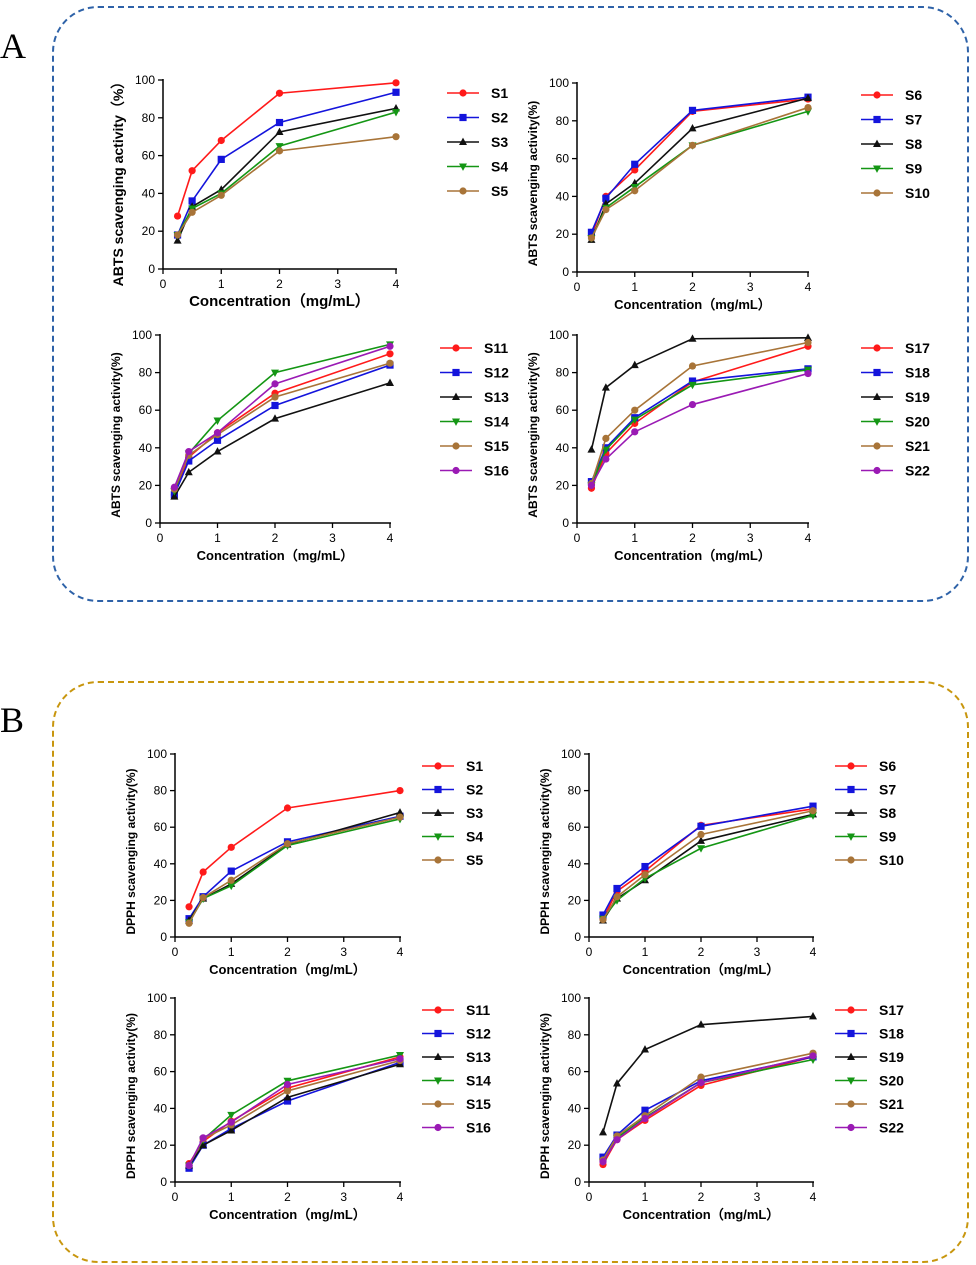  I want to click on series-s8, so click(708, 866).